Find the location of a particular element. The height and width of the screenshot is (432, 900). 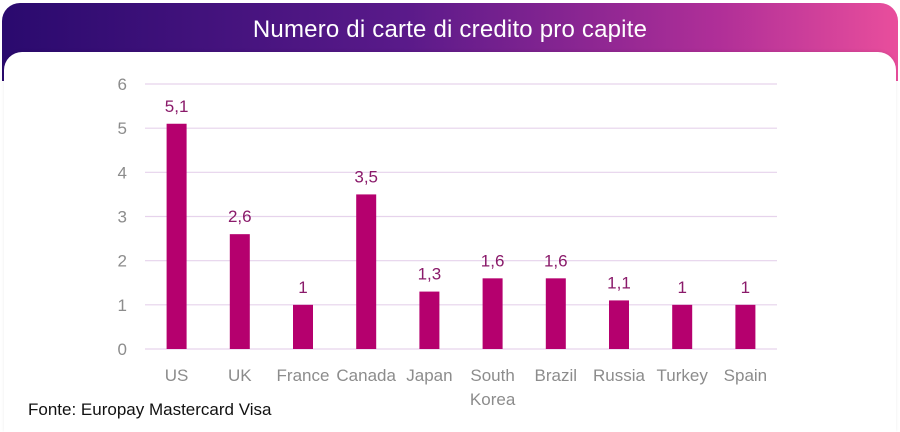

x-tick-label: UK is located at coordinates (240, 375).